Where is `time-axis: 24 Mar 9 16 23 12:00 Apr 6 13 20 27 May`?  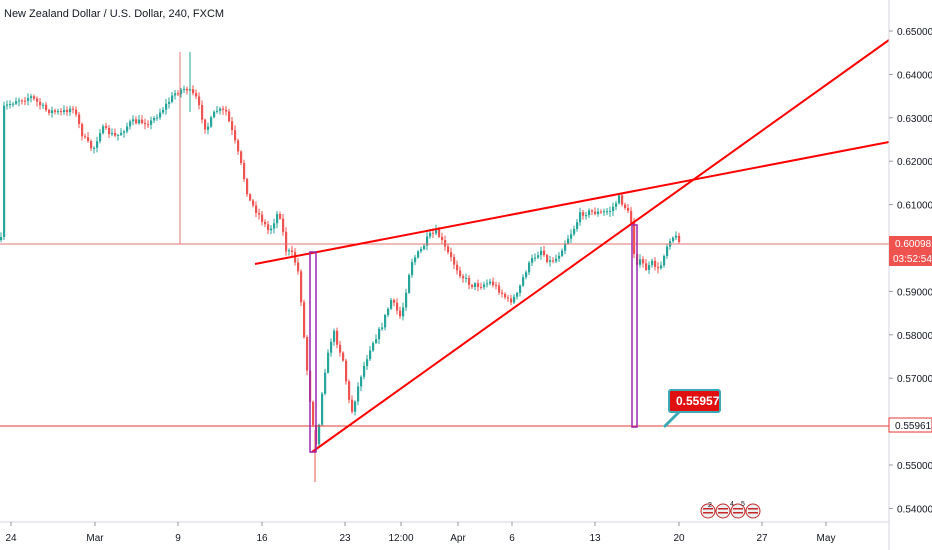
time-axis: 24 Mar 9 16 23 12:00 Apr 6 13 20 27 May is located at coordinates (420, 533).